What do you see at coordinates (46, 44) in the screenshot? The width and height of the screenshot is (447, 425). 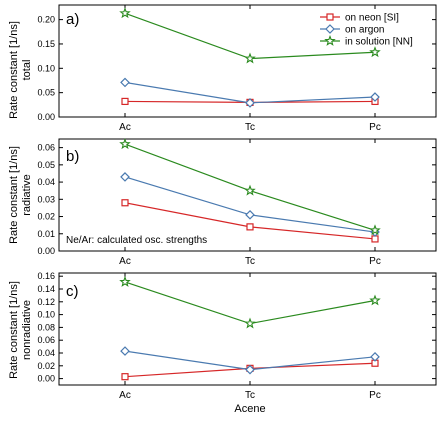 I see `y-tick-label: 0.15` at bounding box center [46, 44].